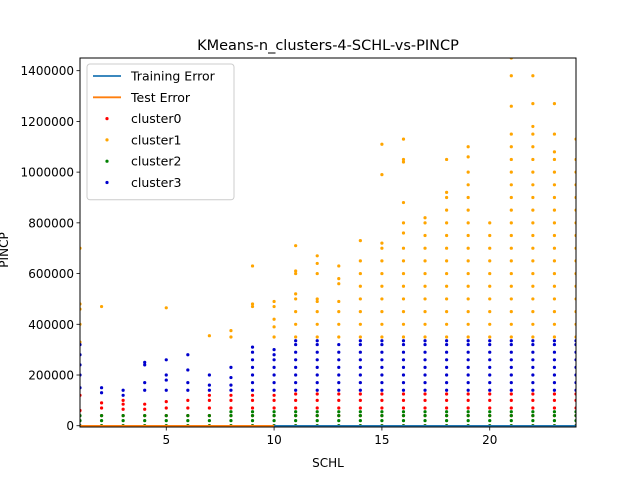 The image size is (640, 480). Describe the element at coordinates (107, 140) in the screenshot. I see `legend-swatch` at that location.